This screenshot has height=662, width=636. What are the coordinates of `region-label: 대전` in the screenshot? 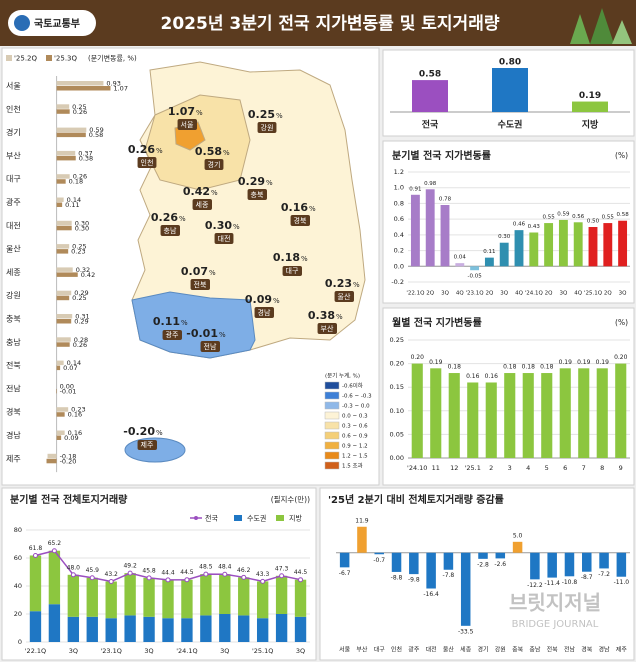 It's located at (13, 225).